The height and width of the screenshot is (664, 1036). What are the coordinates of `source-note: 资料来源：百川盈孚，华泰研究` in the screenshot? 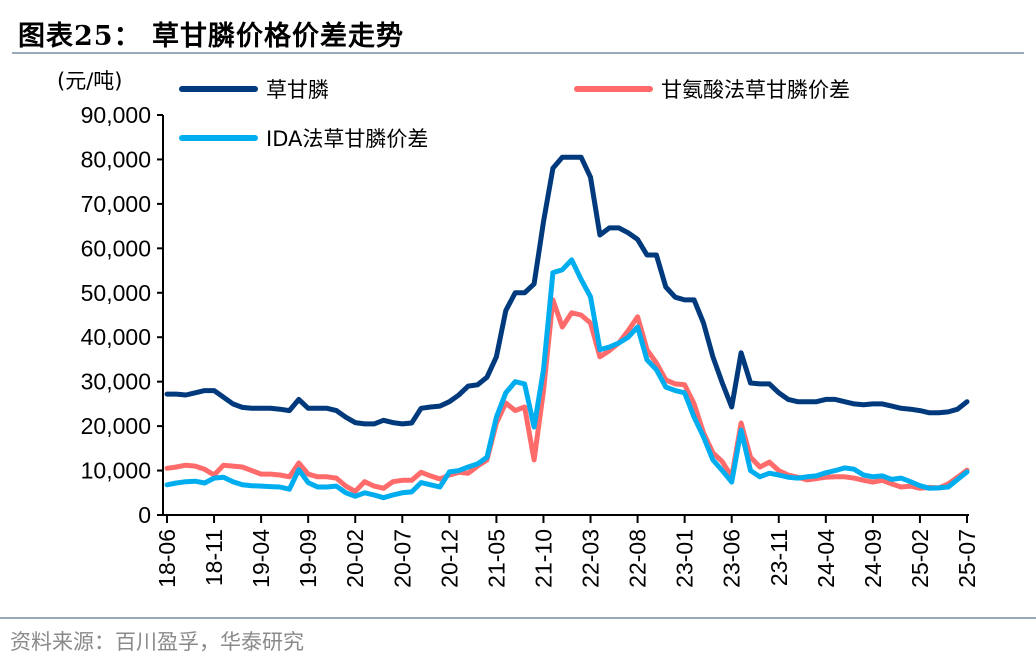 It's located at (157, 642).